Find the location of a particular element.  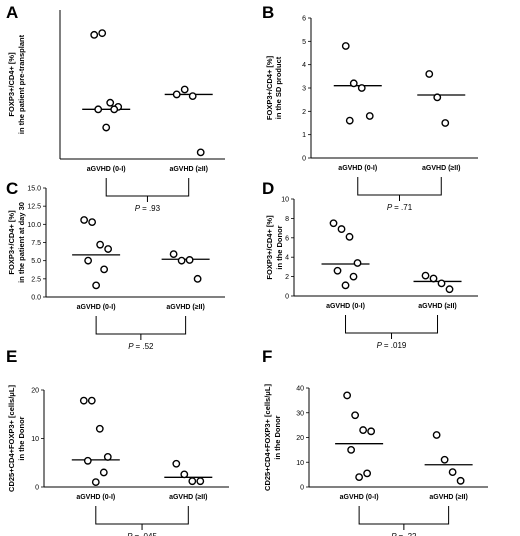

panel-e-ytick-label: 20 is located at coordinates (35, 391).